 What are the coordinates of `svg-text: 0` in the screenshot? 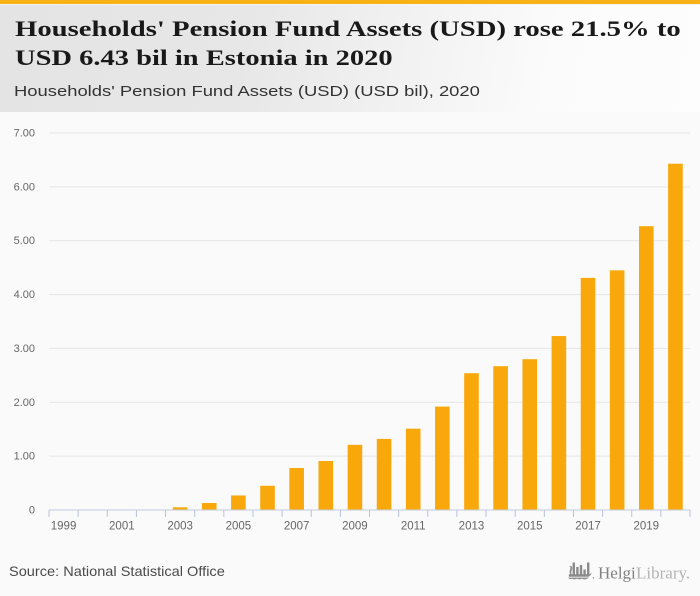 It's located at (32, 511).